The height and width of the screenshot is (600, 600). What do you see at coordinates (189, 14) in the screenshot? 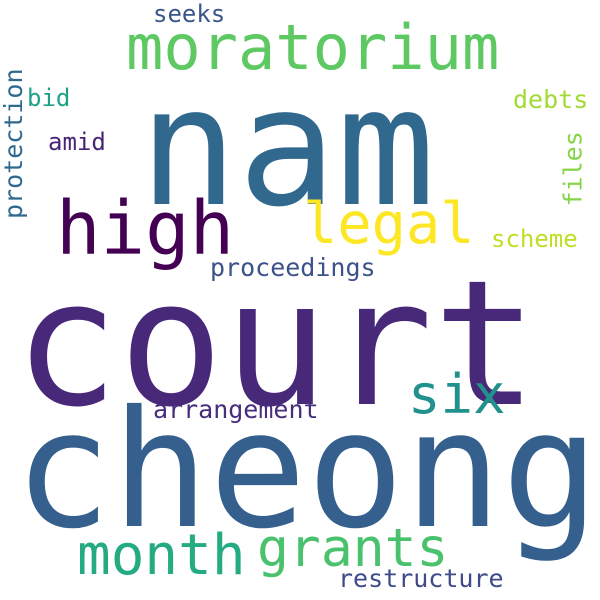
I see `word-seeks: seeks` at bounding box center [189, 14].